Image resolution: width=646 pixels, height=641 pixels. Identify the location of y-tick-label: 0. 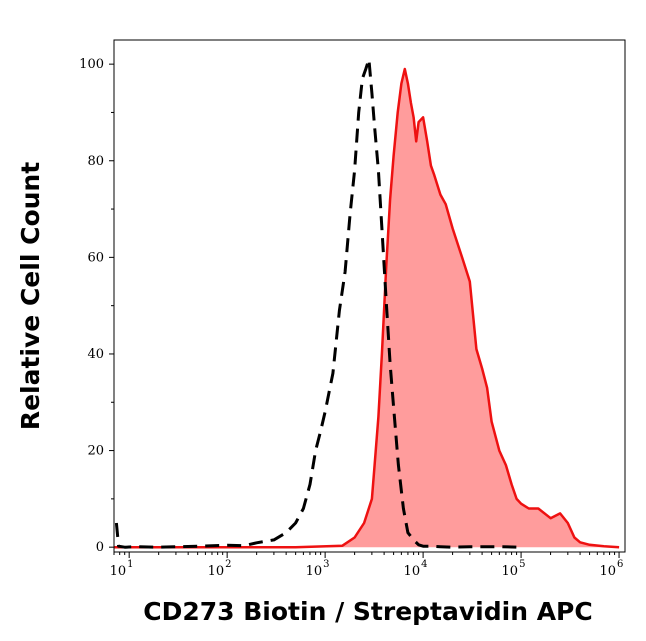
(100, 547).